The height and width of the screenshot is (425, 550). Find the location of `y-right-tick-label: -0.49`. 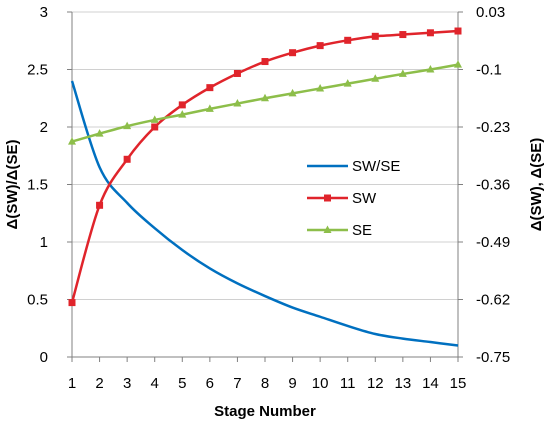

y-right-tick-label: -0.49 is located at coordinates (493, 242).